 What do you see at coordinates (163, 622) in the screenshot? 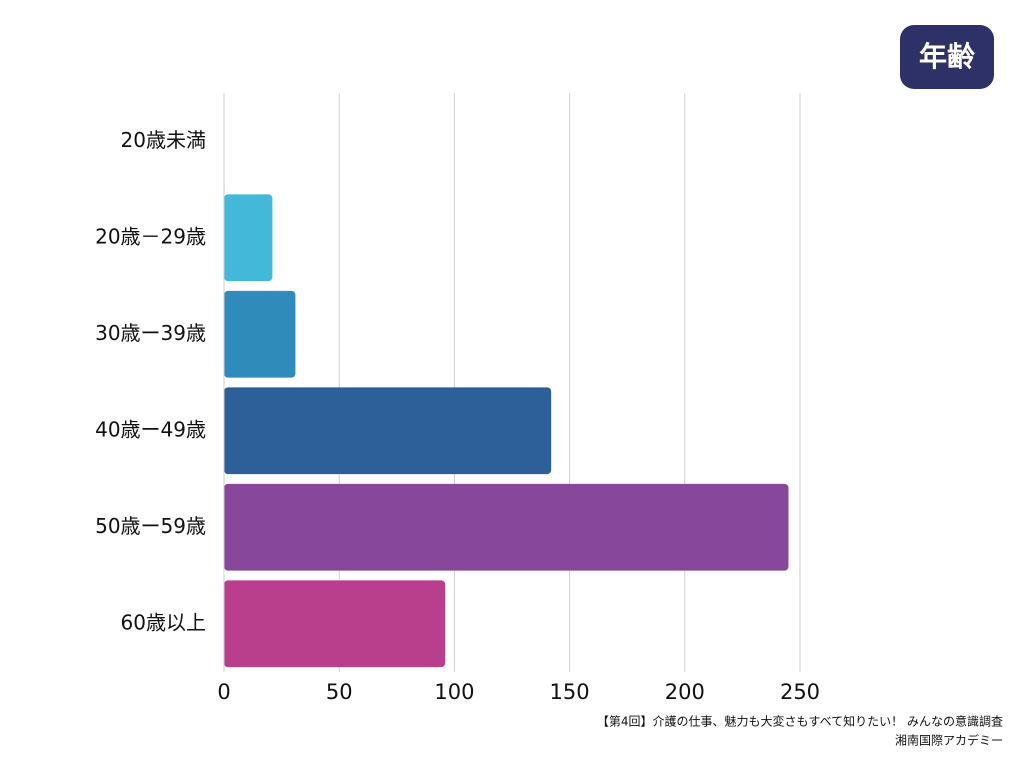
I see `y-tick-label: 60歳以上` at bounding box center [163, 622].